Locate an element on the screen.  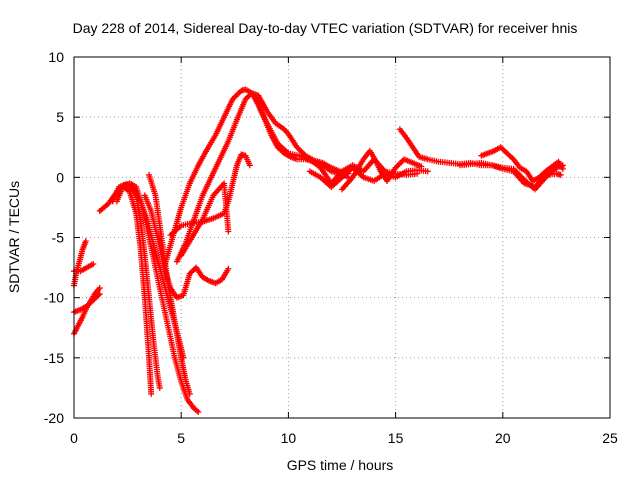
y-tick-label: -5 is located at coordinates (58, 238).